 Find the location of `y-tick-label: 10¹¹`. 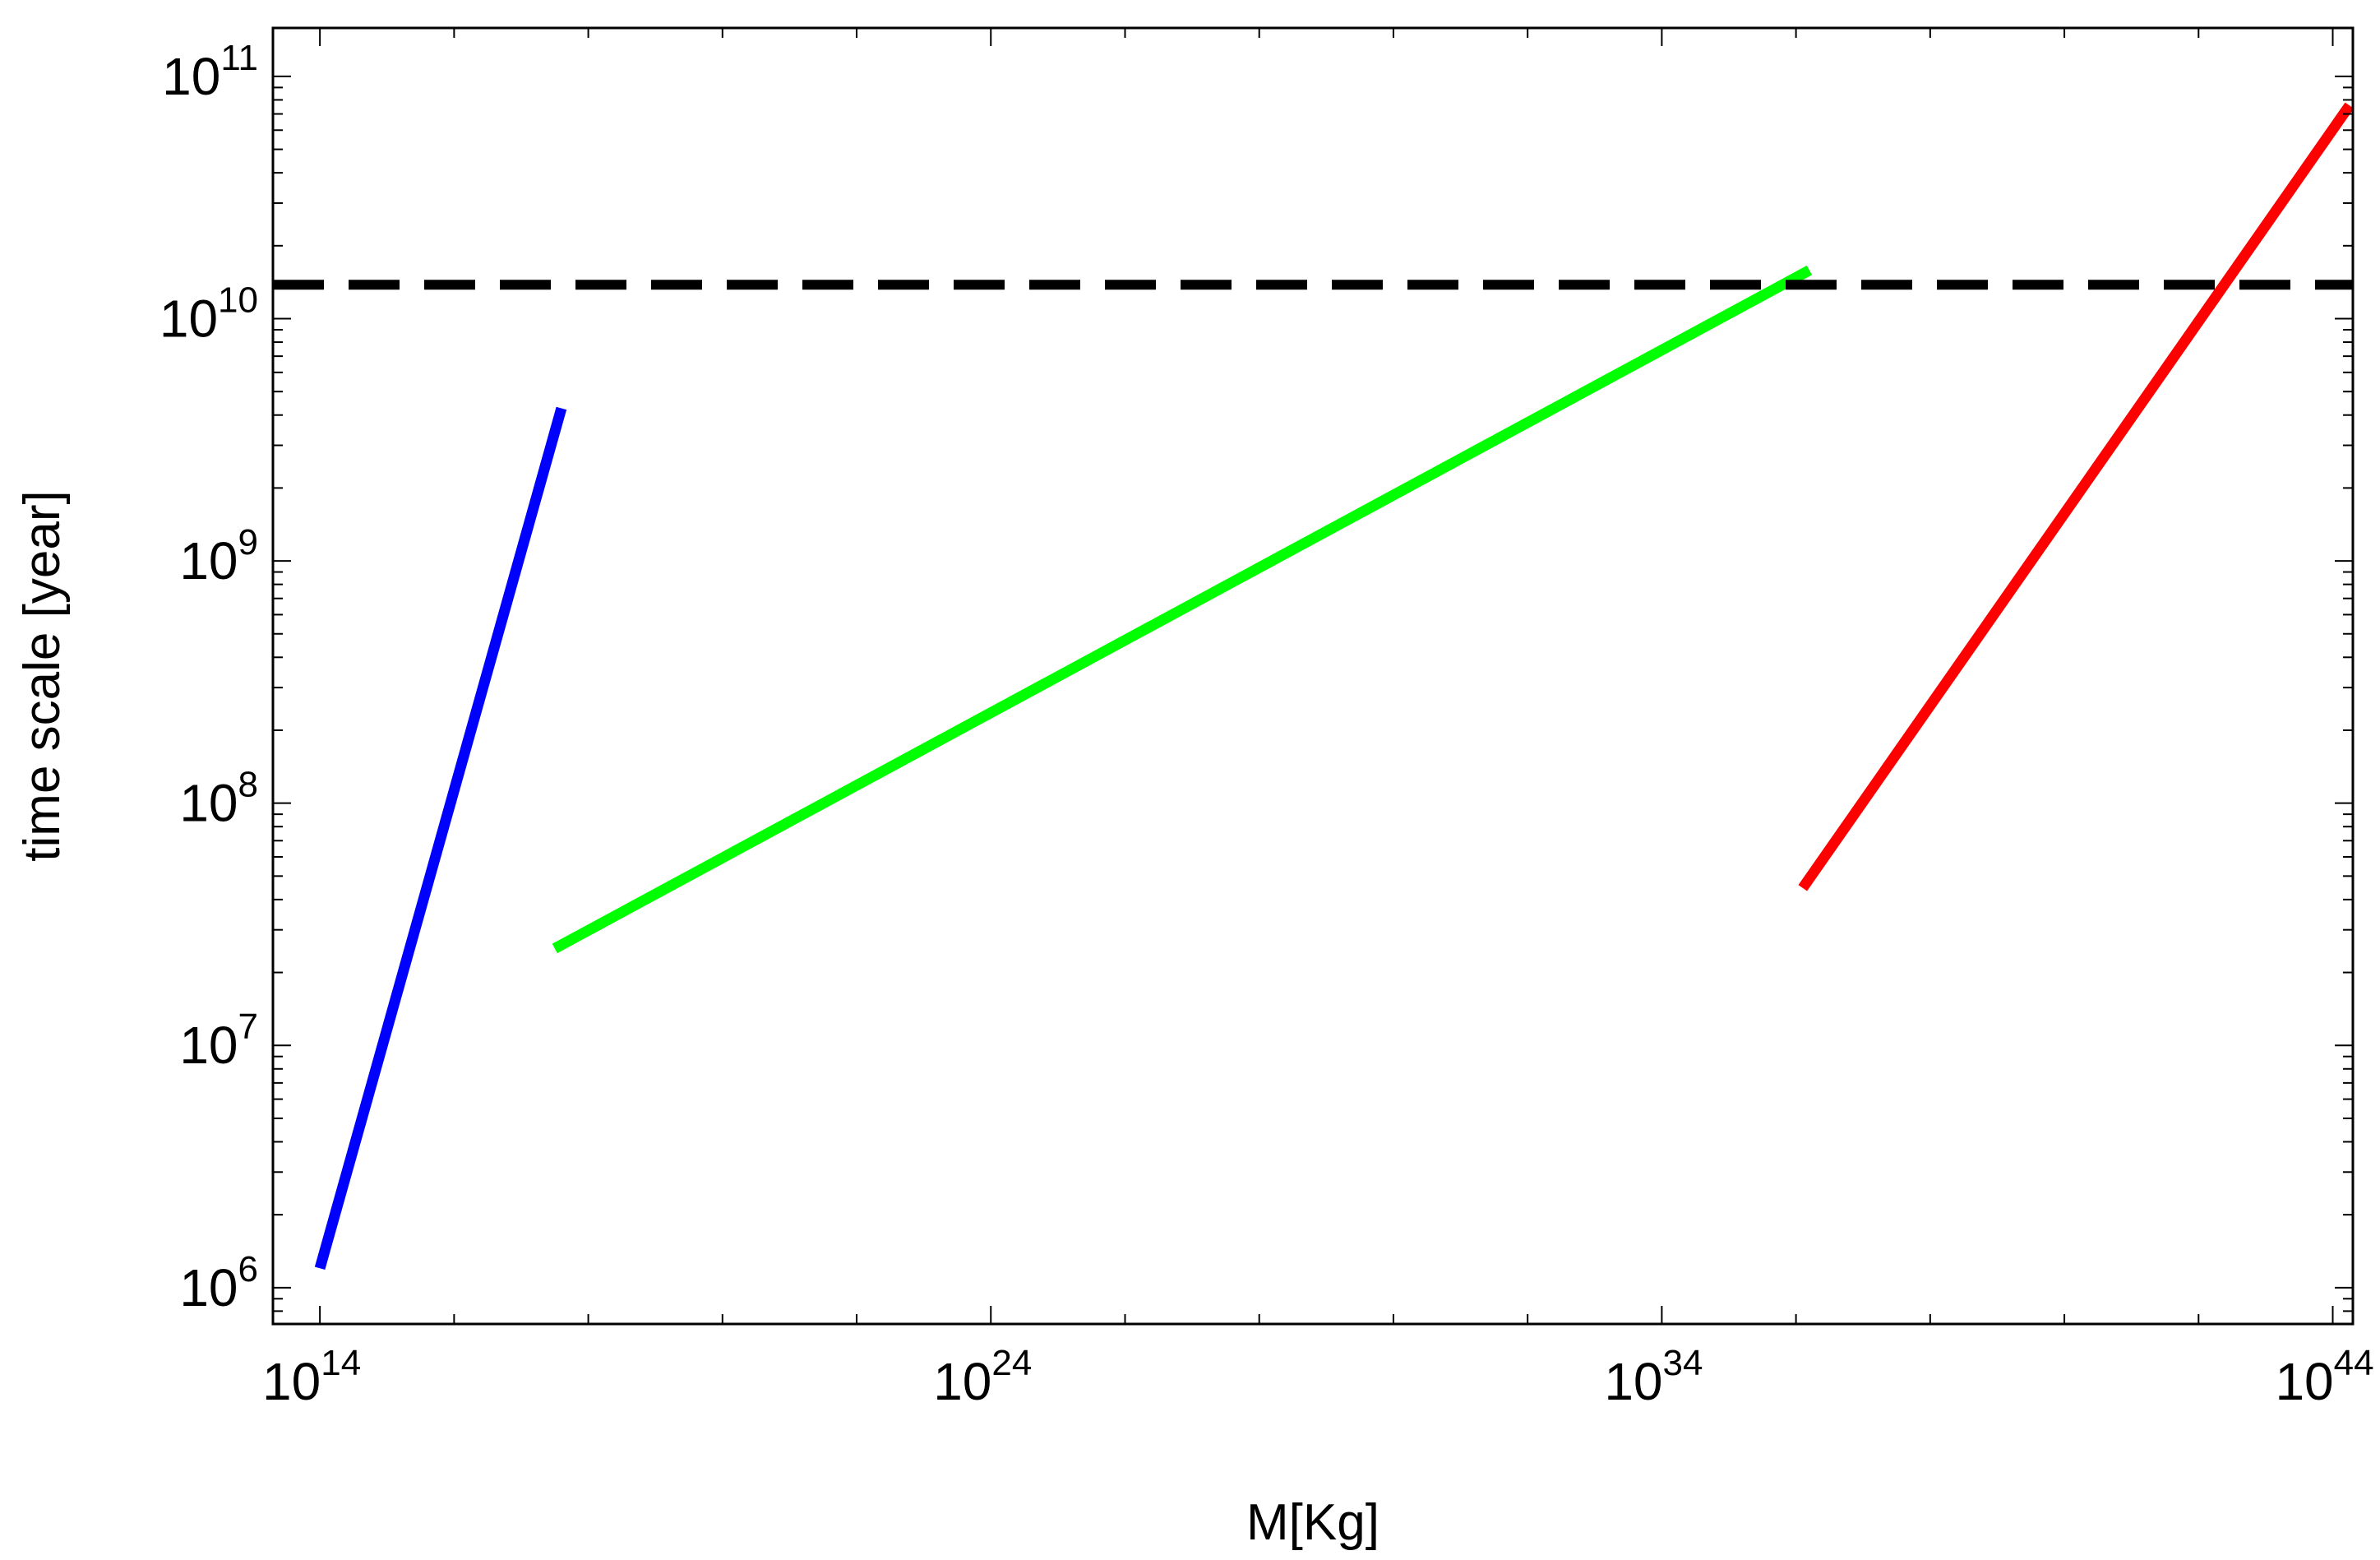

y-tick-label: 10¹¹ is located at coordinates (210, 72).